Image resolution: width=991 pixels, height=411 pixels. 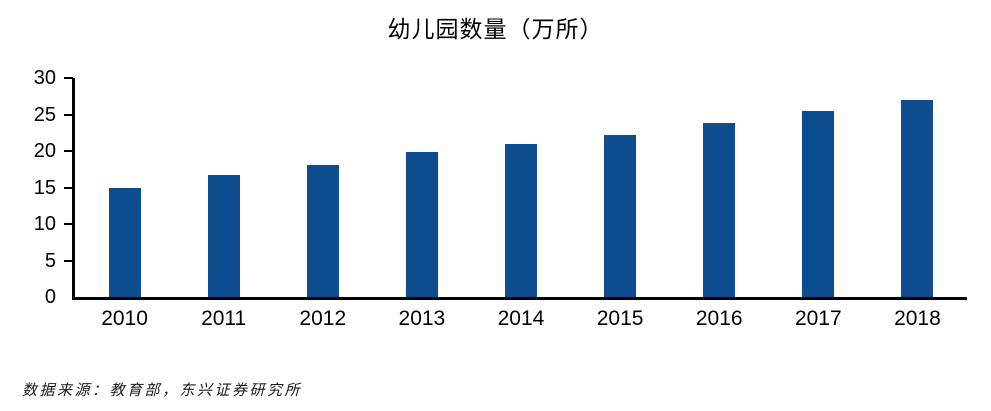 What do you see at coordinates (620, 318) in the screenshot?
I see `x-axis-label-2015: 2015` at bounding box center [620, 318].